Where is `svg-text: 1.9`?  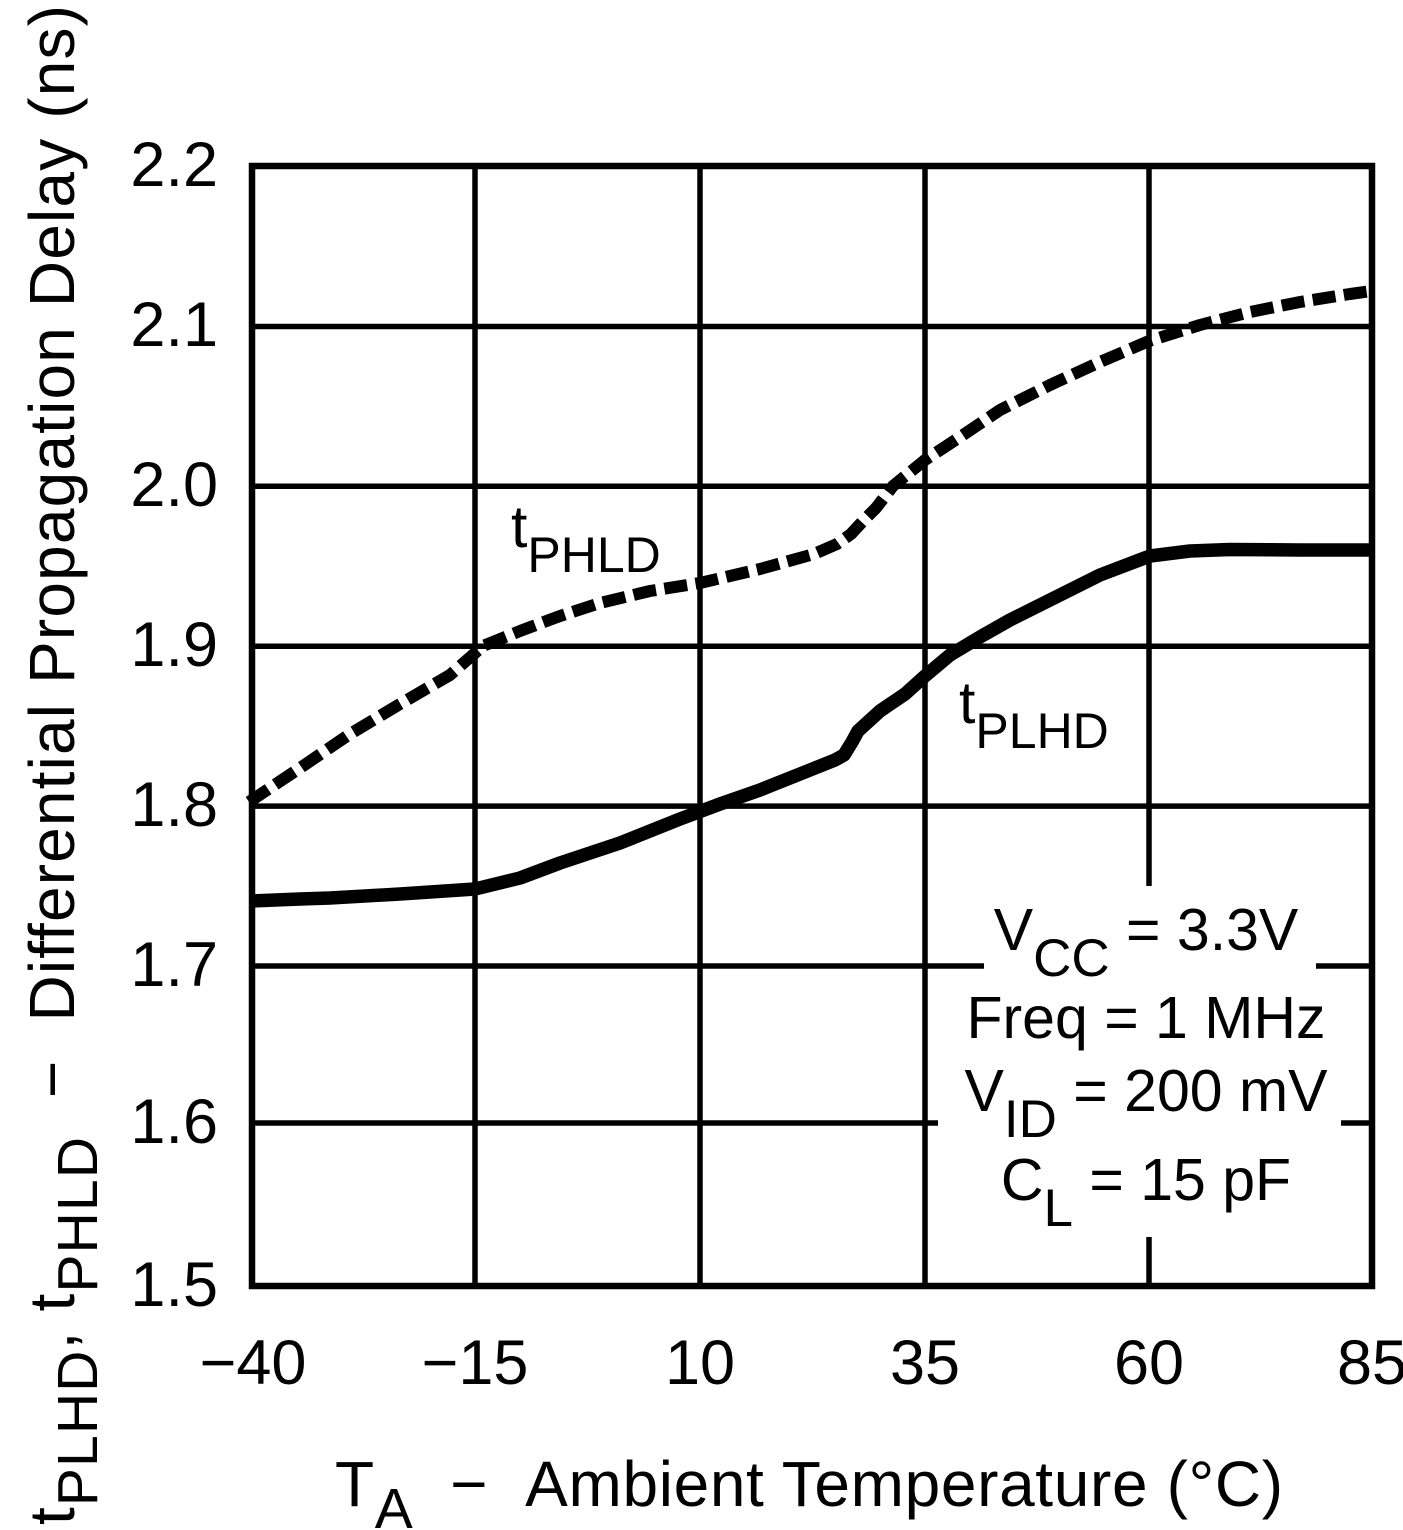
svg-text: 1.9 is located at coordinates (174, 645).